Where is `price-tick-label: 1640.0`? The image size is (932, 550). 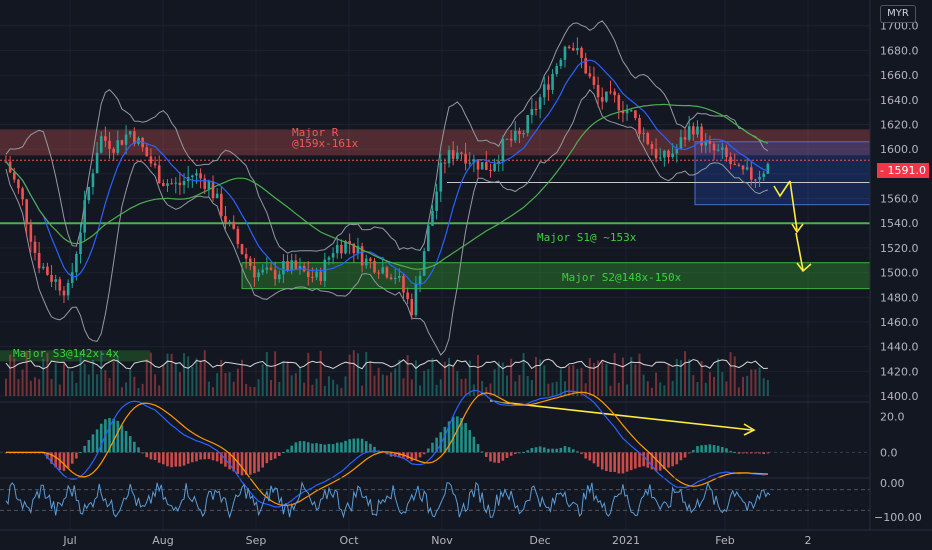 price-tick-label: 1640.0 is located at coordinates (899, 100).